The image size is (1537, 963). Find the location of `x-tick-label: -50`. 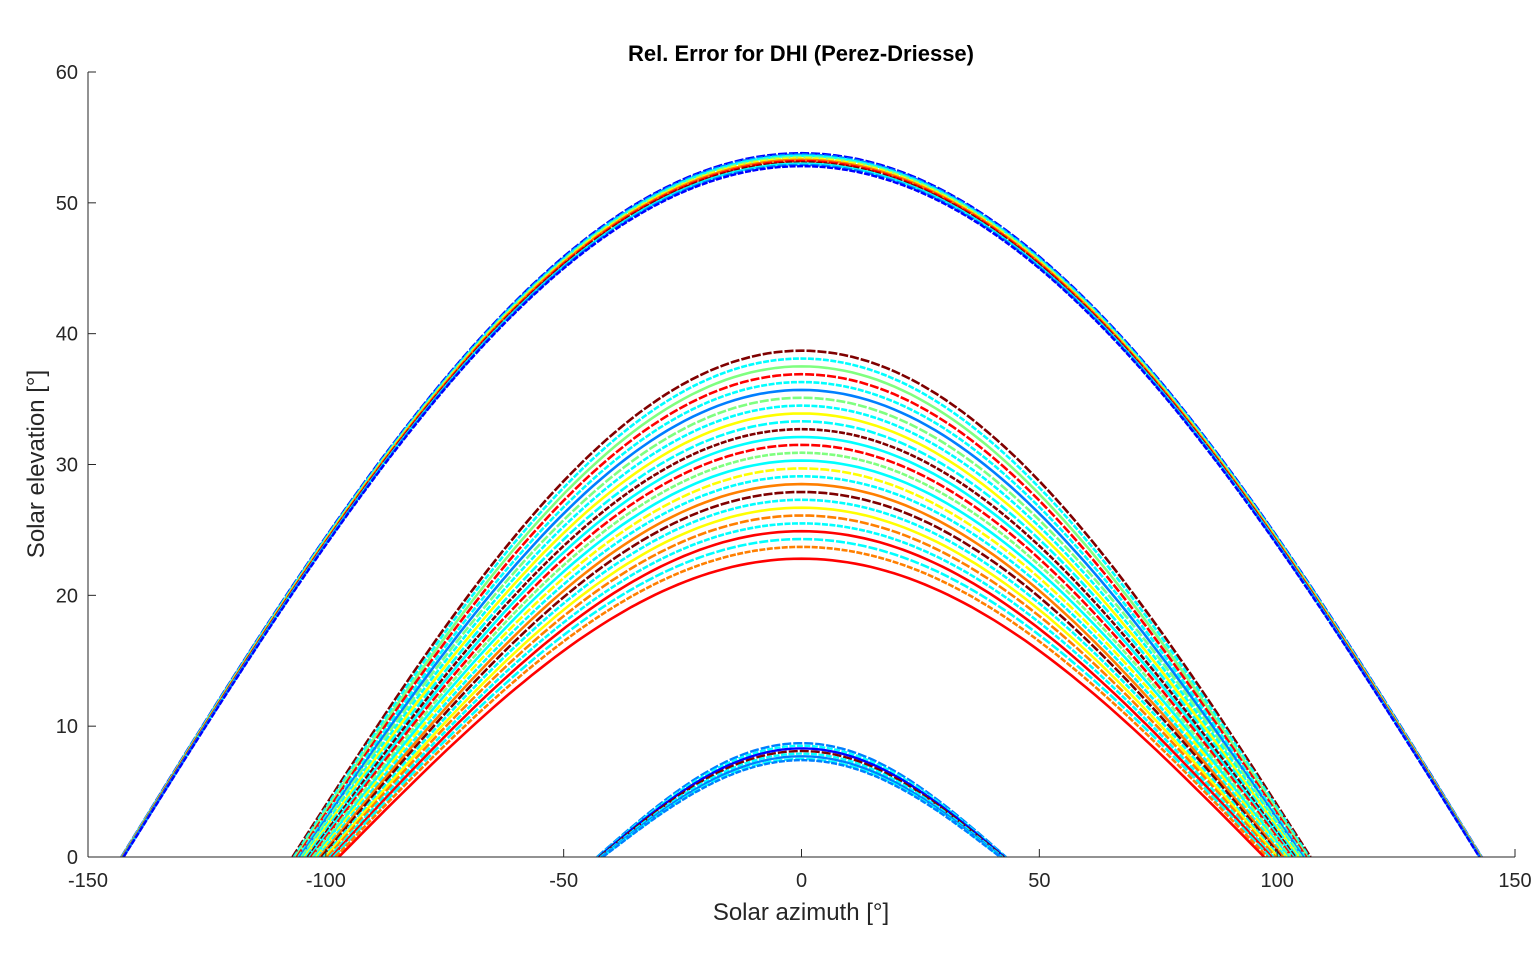

x-tick-label: -50 is located at coordinates (563, 881).